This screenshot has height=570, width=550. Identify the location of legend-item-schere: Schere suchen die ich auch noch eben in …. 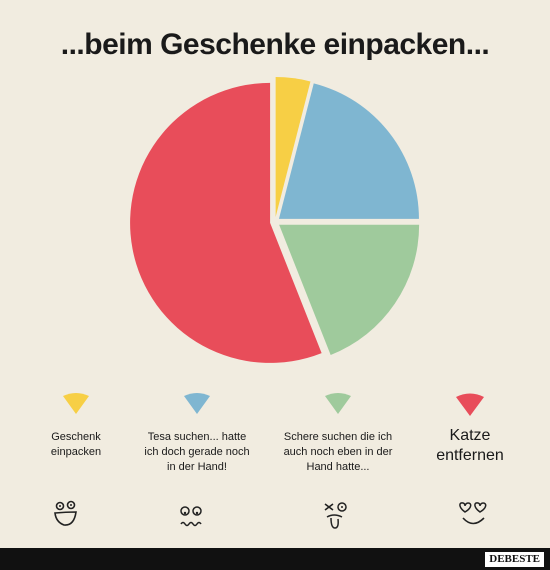
(338, 432).